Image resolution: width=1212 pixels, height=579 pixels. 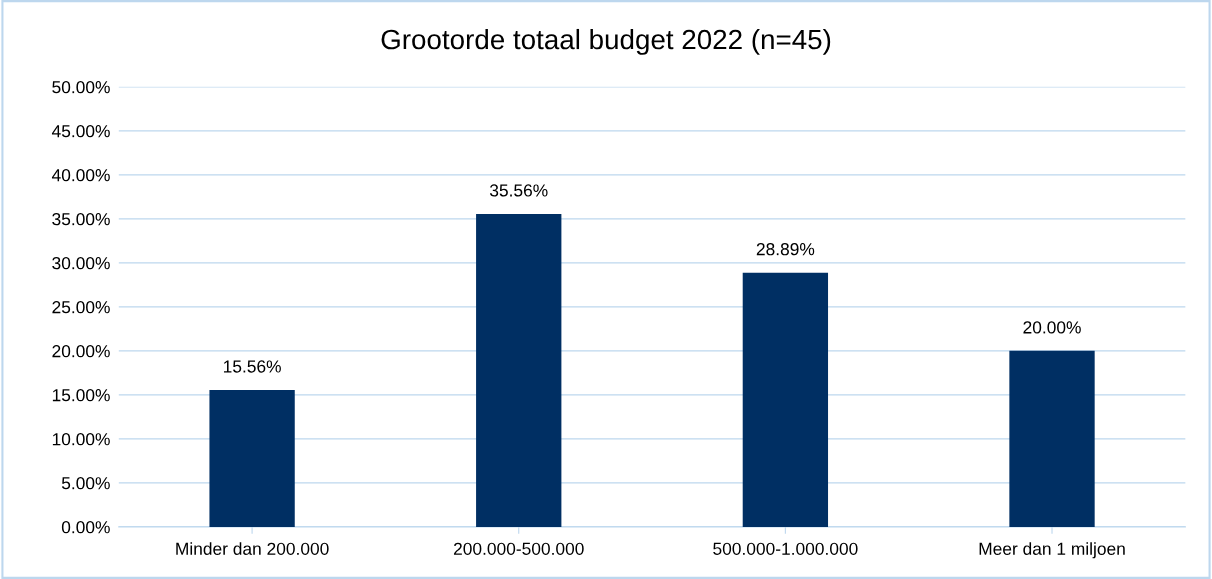 I want to click on y-tick-label: 25.00%, so click(x=81, y=307).